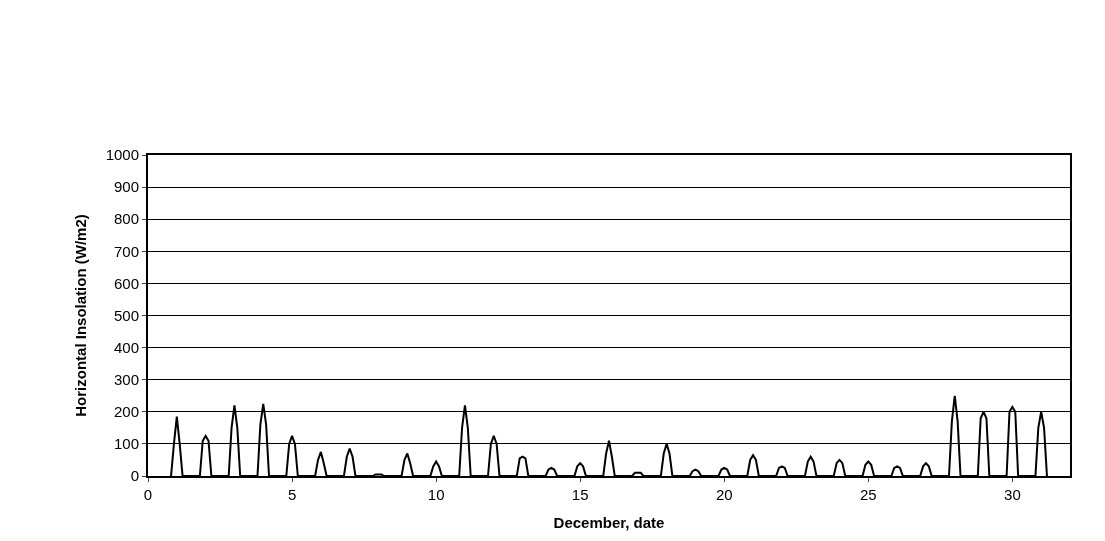 This screenshot has width=1105, height=541. Describe the element at coordinates (292, 494) in the screenshot. I see `x-tick-label: 5` at that location.